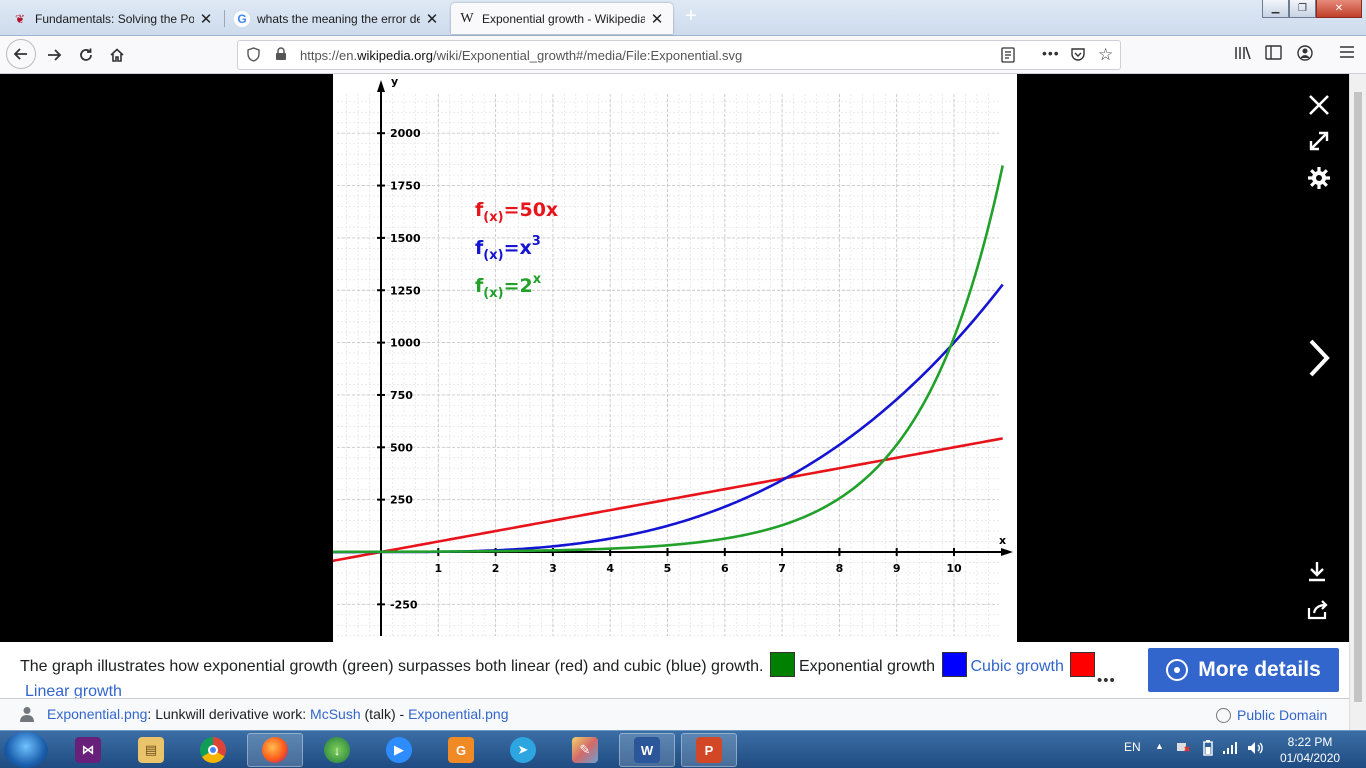 The image size is (1366, 768). I want to click on legend-link-linear: Linear growth, so click(73, 690).